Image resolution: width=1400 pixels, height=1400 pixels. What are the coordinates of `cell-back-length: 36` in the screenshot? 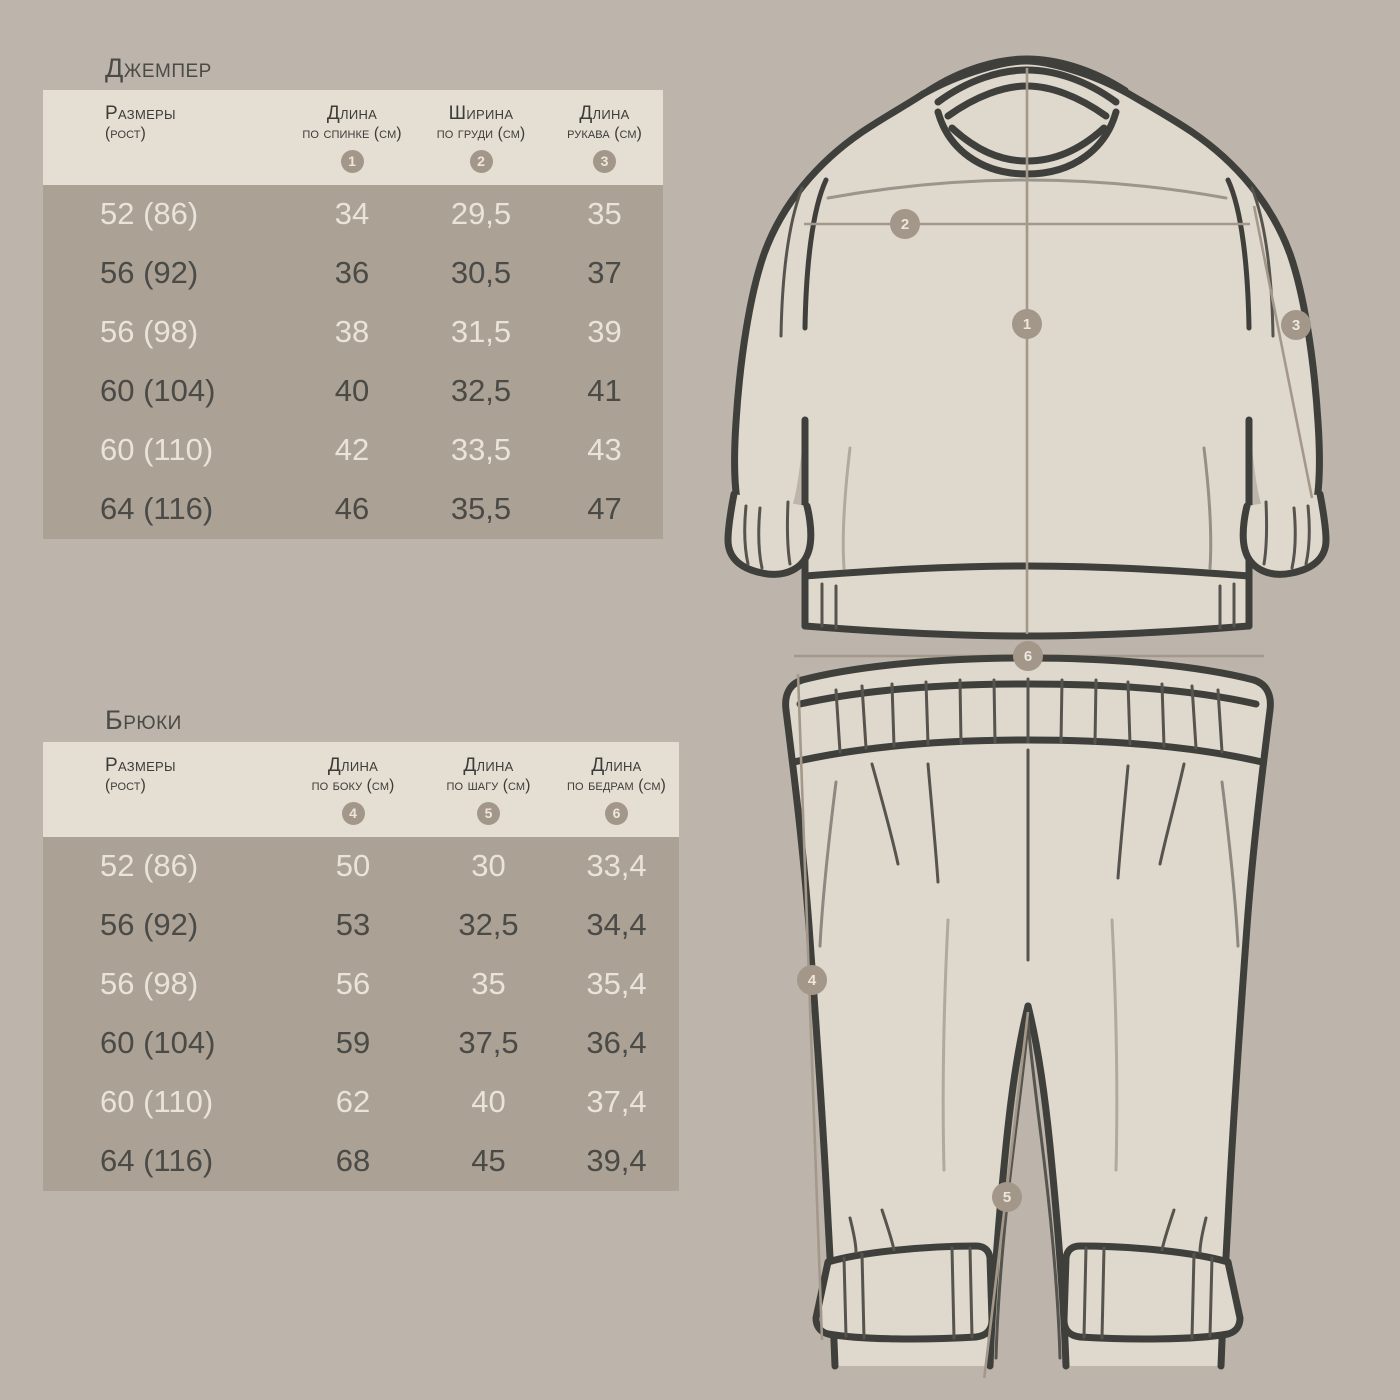 It's located at (352, 273).